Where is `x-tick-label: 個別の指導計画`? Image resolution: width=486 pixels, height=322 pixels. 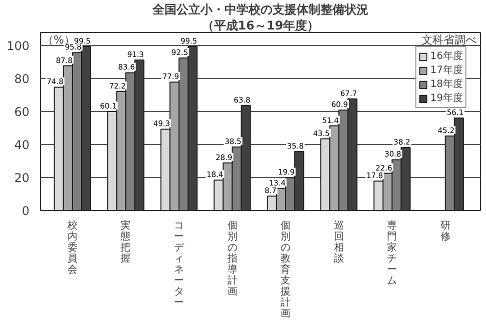
x-tick-label: 個別の指導計画 is located at coordinates (232, 259).